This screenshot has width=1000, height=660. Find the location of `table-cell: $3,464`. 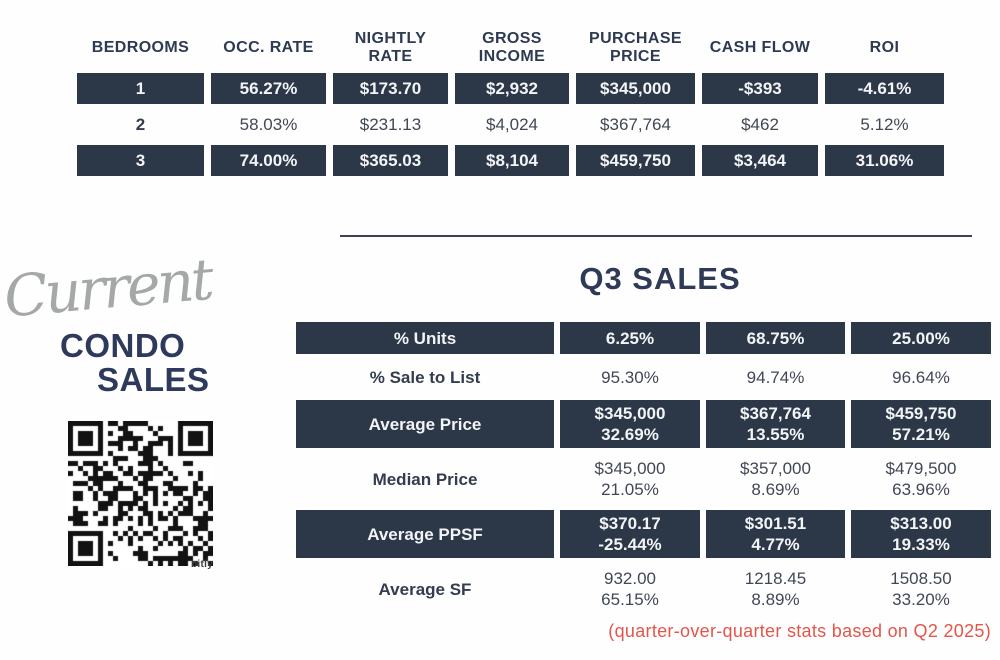

table-cell: $3,464 is located at coordinates (760, 160).